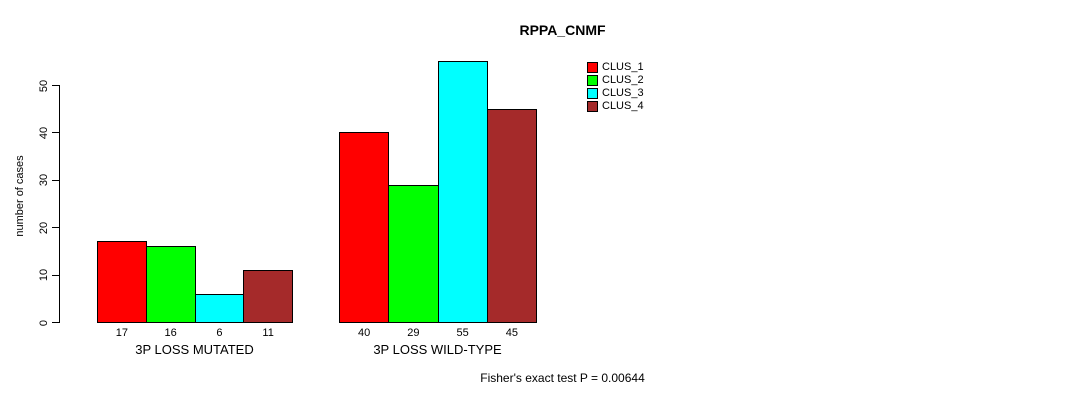 This screenshot has width=1090, height=400. I want to click on legend-item-clus-4: CLUS_4, so click(615, 106).